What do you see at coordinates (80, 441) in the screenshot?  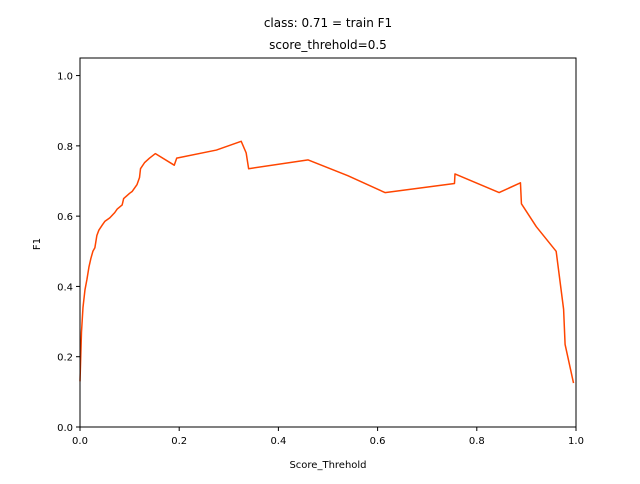 I see `x-tick-label: 0.0` at bounding box center [80, 441].